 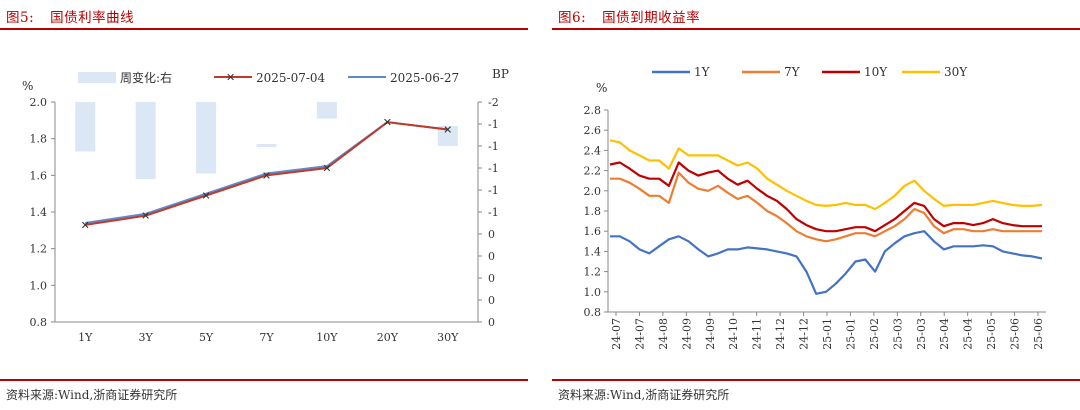 I want to click on x-tick-label: 30Y, so click(x=448, y=337).